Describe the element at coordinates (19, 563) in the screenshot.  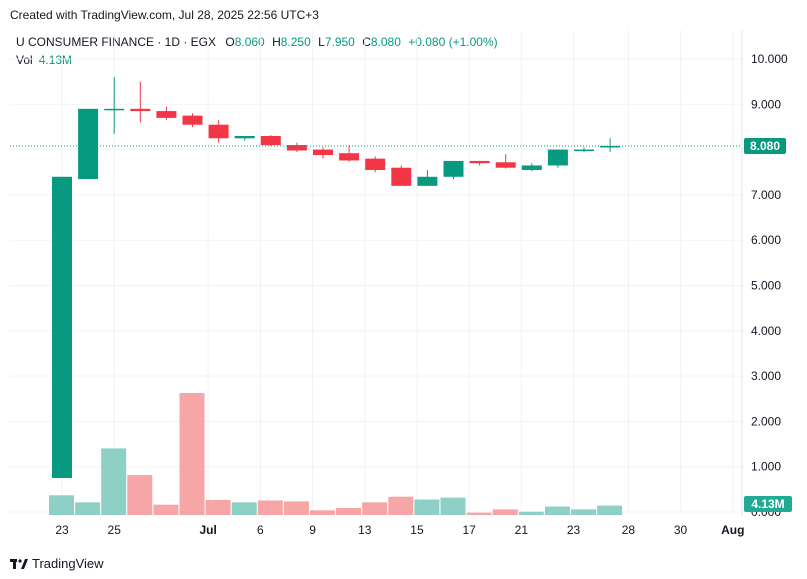
I see `tradingview-logo-icon` at that location.